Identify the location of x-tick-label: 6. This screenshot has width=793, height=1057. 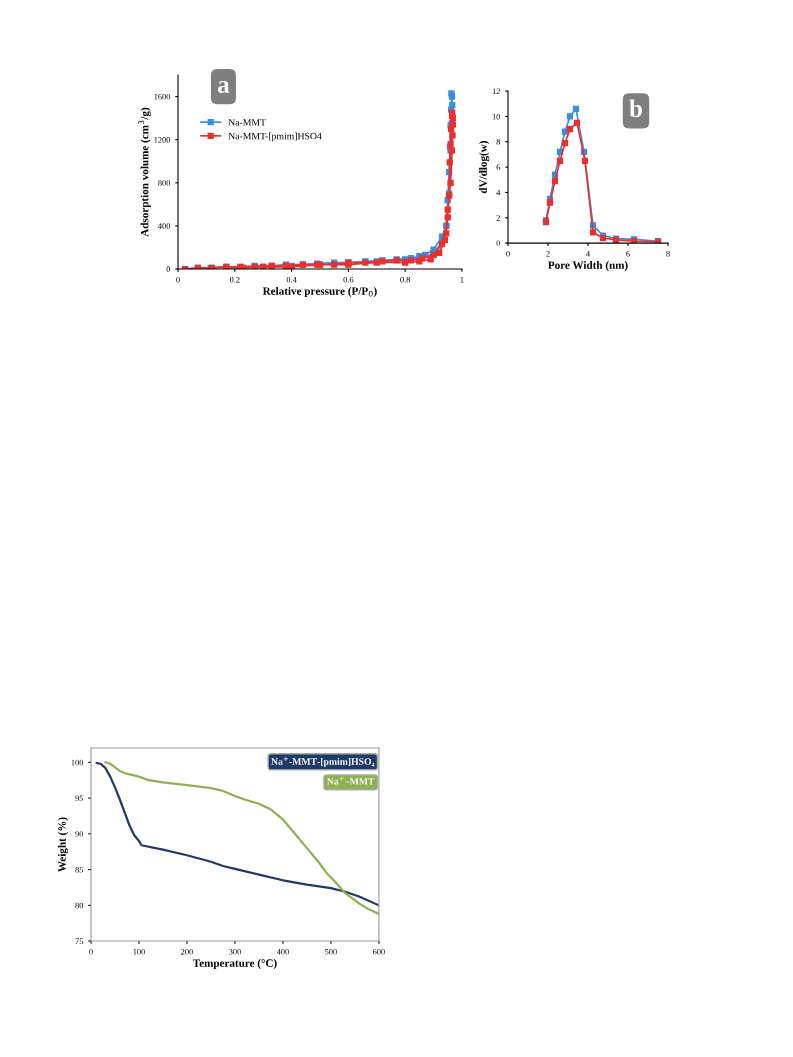
(628, 254).